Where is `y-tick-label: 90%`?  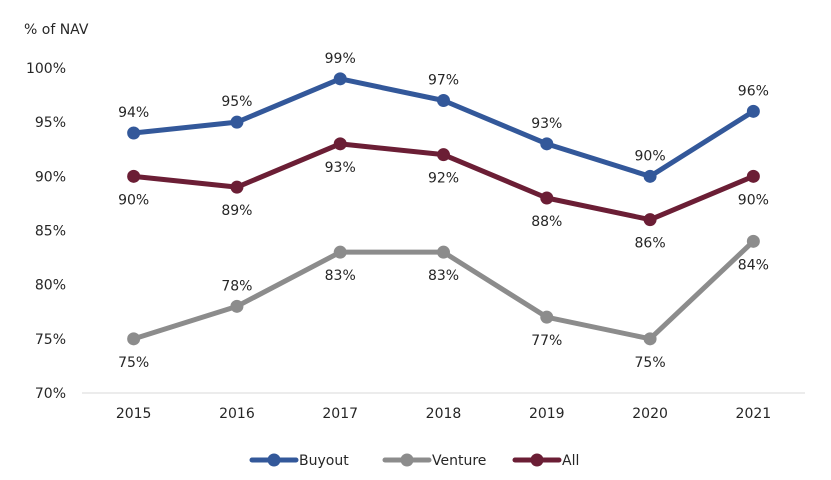 y-tick-label: 90% is located at coordinates (50, 177).